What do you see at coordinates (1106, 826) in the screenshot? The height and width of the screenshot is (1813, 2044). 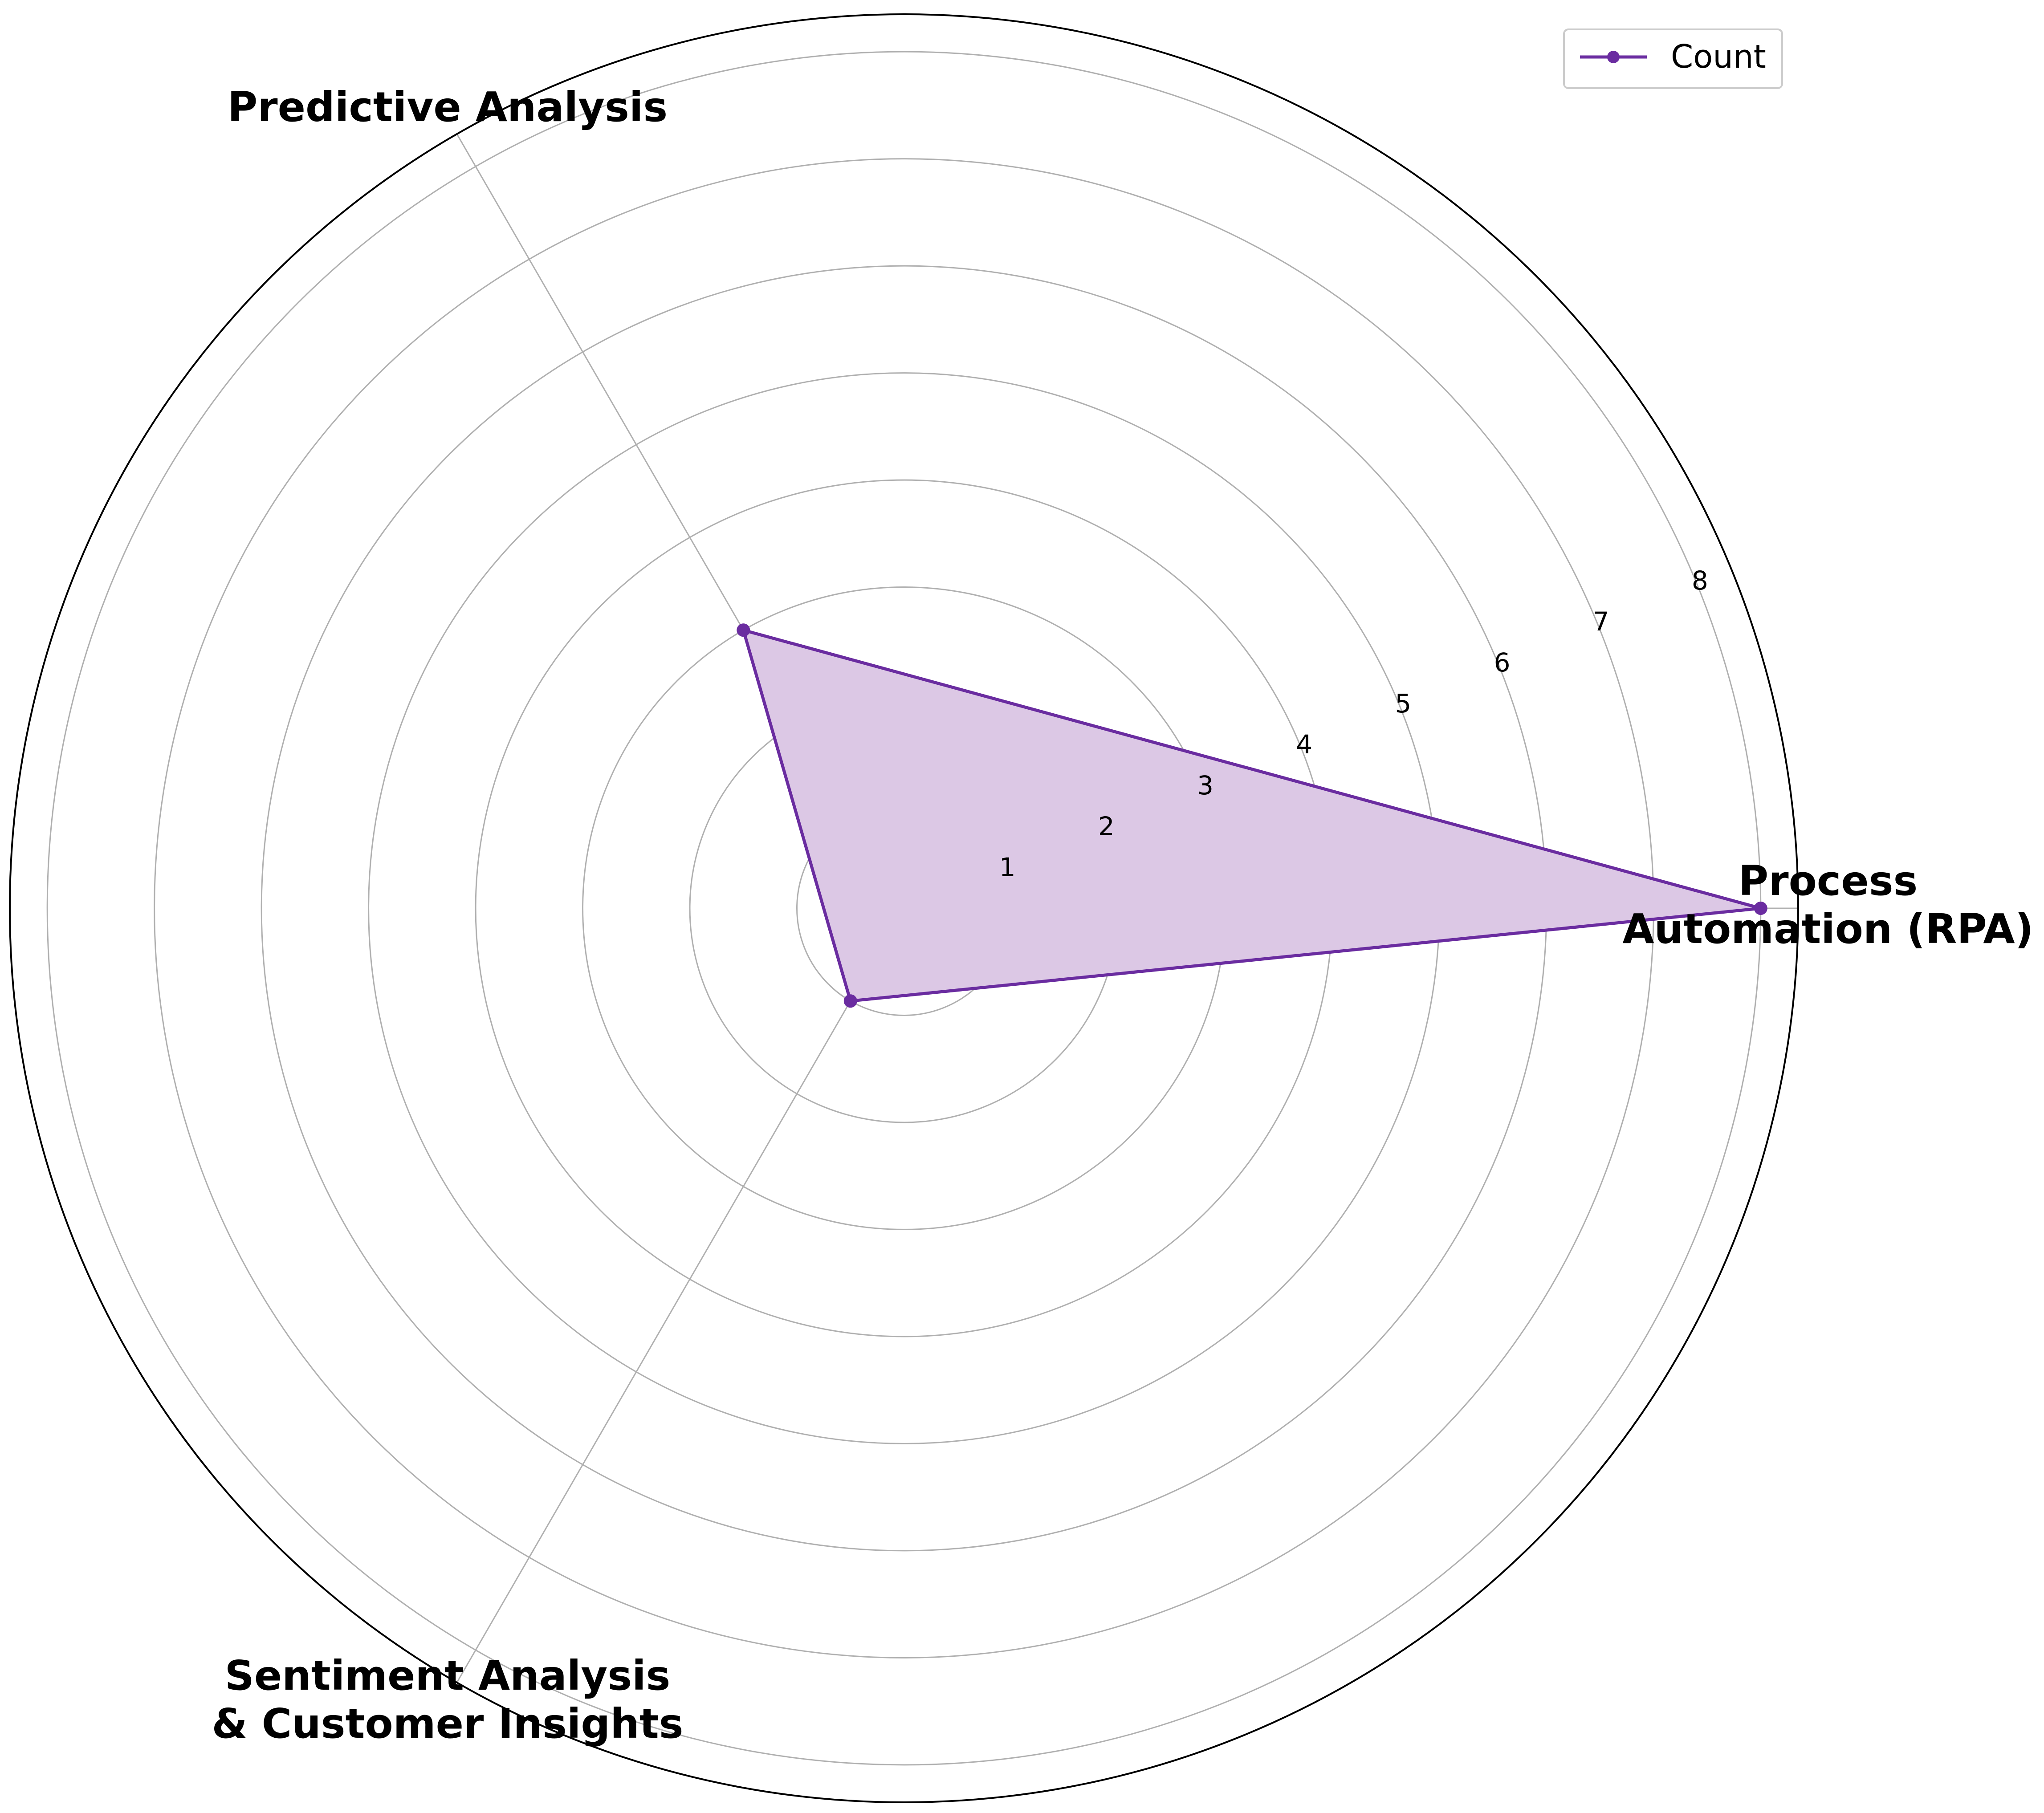 I see `radial-tick-label: 2` at bounding box center [1106, 826].